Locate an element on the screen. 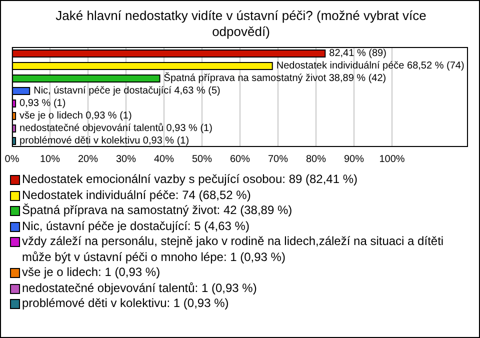 The height and width of the screenshot is (338, 480). data-label: Nic, ústavní péče je dostačující 4,63 % (5) is located at coordinates (127, 91).